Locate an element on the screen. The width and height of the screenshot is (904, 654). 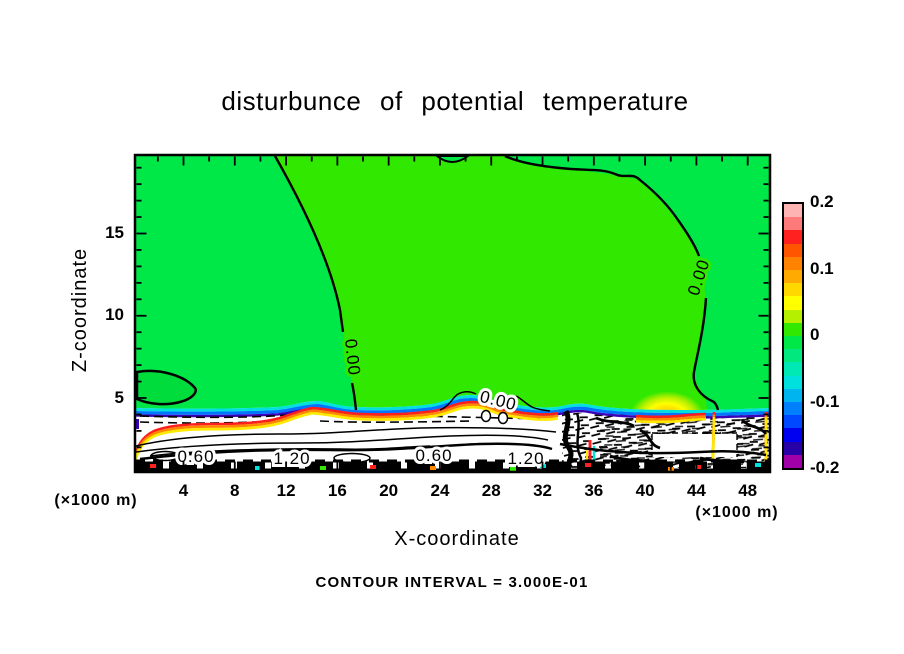
contour-interval-note: CONTOUR INTERVAL = 3.000E-01 is located at coordinates (452, 582).